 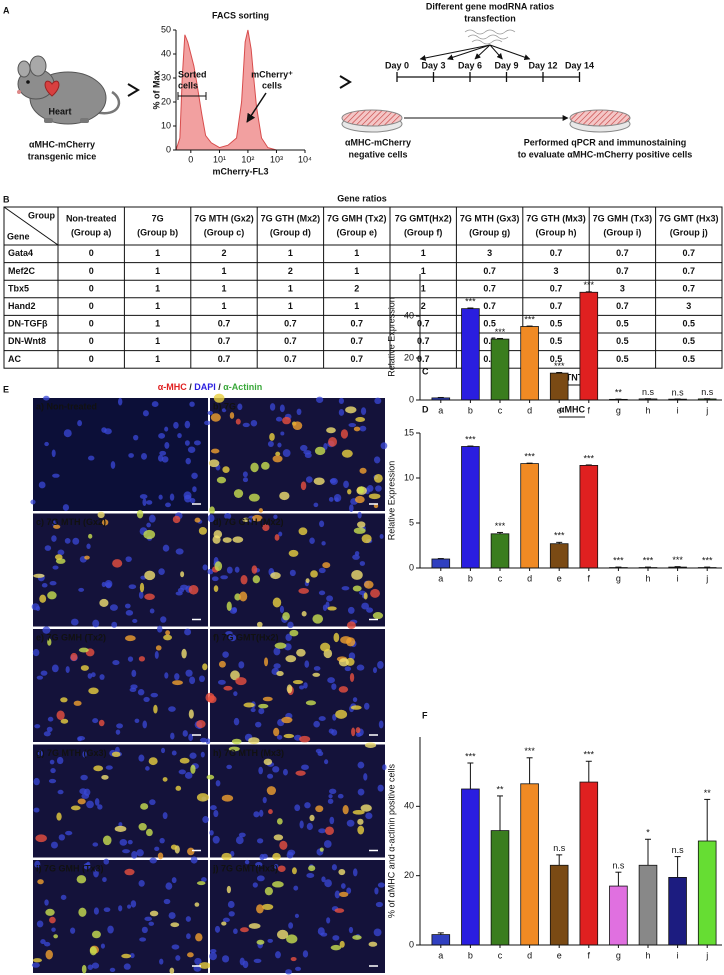 What do you see at coordinates (689, 232) in the screenshot?
I see `column-group: (Group j)` at bounding box center [689, 232].